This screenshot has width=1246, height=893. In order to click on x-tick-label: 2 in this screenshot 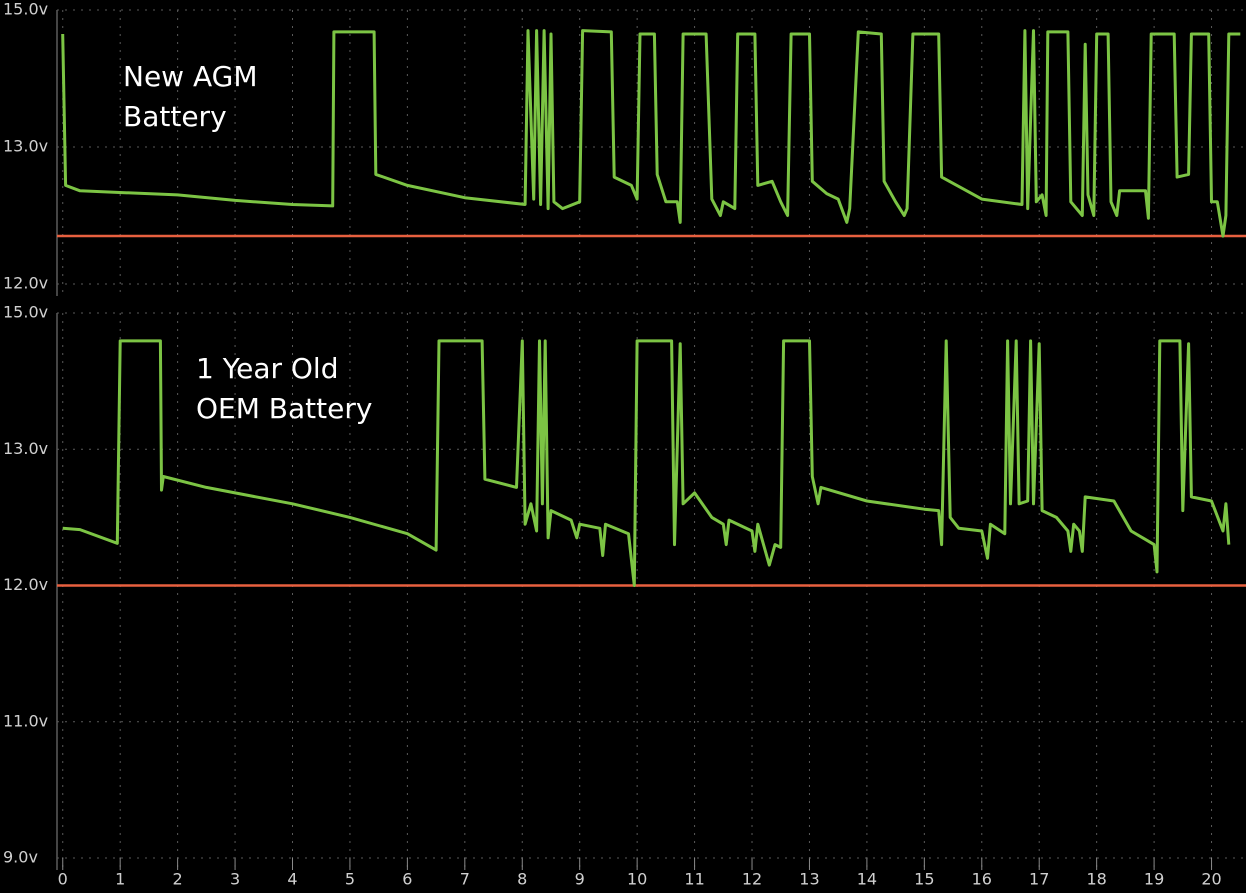, I will do `click(178, 879)`.